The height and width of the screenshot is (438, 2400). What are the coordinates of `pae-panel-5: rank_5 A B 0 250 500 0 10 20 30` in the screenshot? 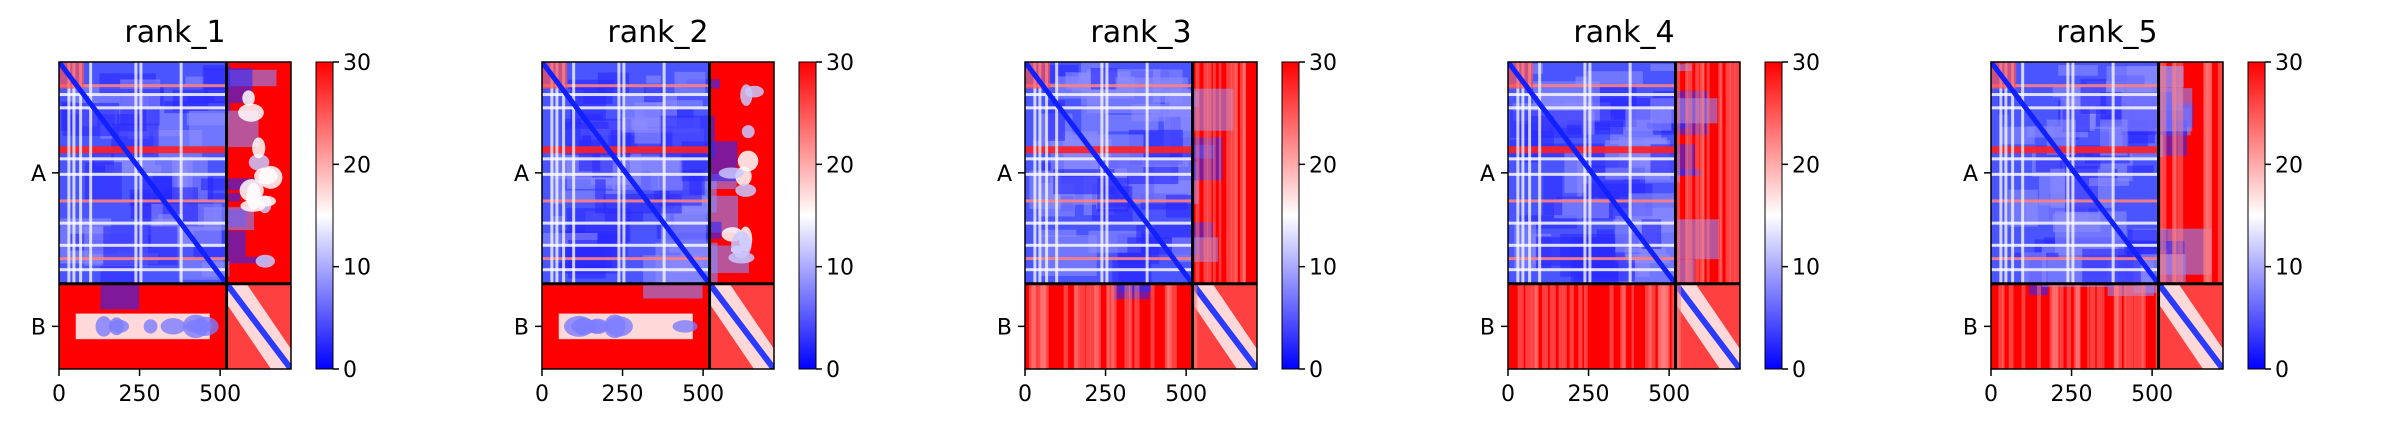 It's located at (2133, 211).